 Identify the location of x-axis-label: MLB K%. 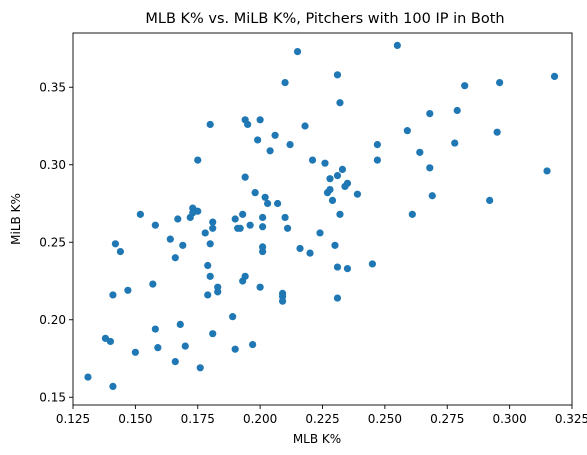
(317, 439).